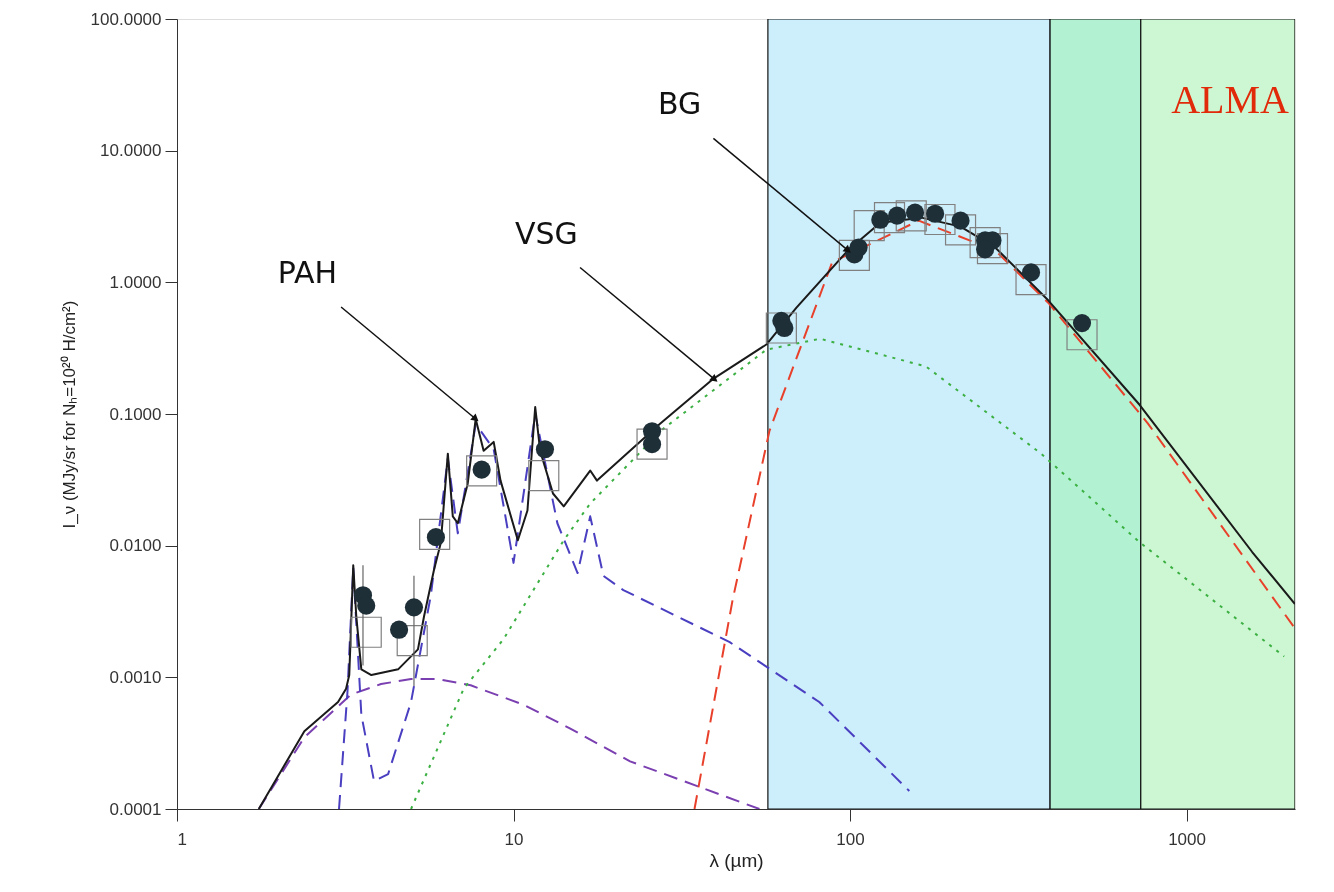 The width and height of the screenshot is (1334, 892). What do you see at coordinates (135, 282) in the screenshot?
I see `y-tick-label: 1.0000` at bounding box center [135, 282].